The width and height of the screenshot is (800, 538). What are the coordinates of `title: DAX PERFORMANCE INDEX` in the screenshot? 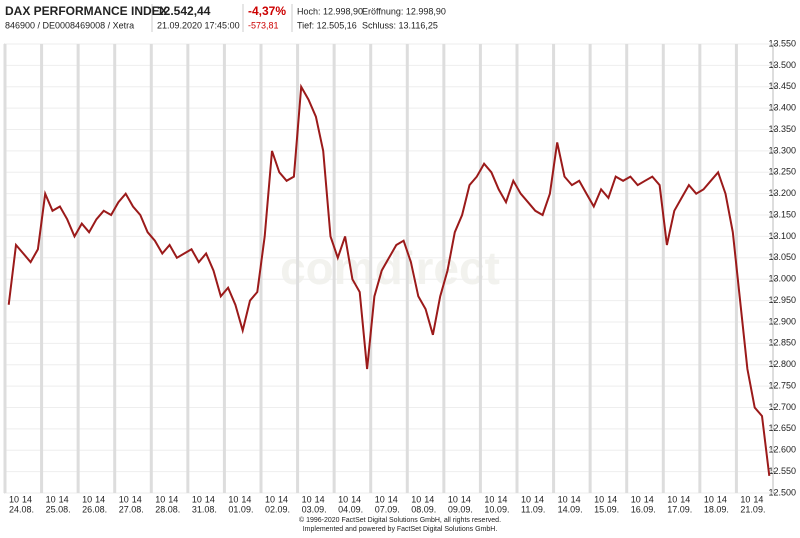 It's located at (86, 11).